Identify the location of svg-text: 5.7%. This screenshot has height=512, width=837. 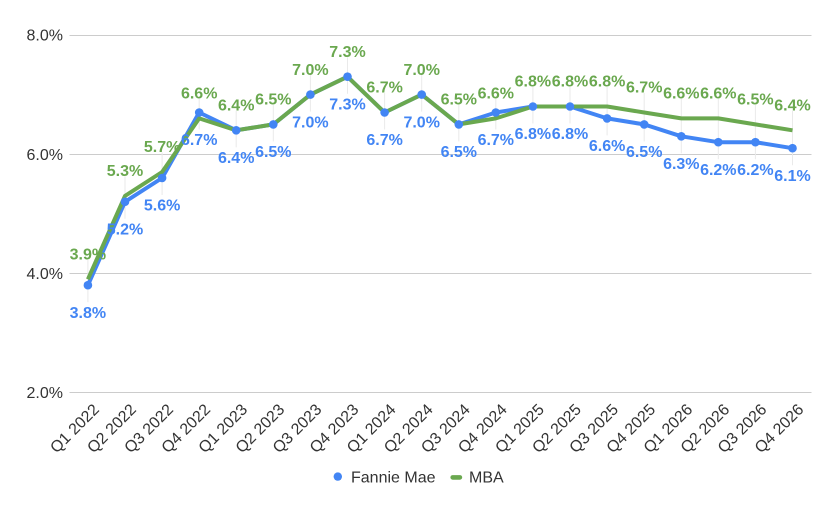
(162, 147).